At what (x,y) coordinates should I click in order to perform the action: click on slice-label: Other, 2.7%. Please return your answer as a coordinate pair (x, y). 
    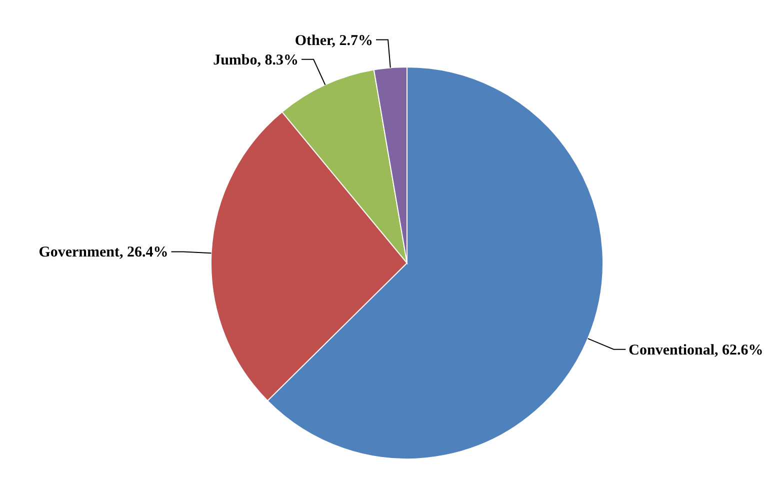
    Looking at the image, I should click on (334, 40).